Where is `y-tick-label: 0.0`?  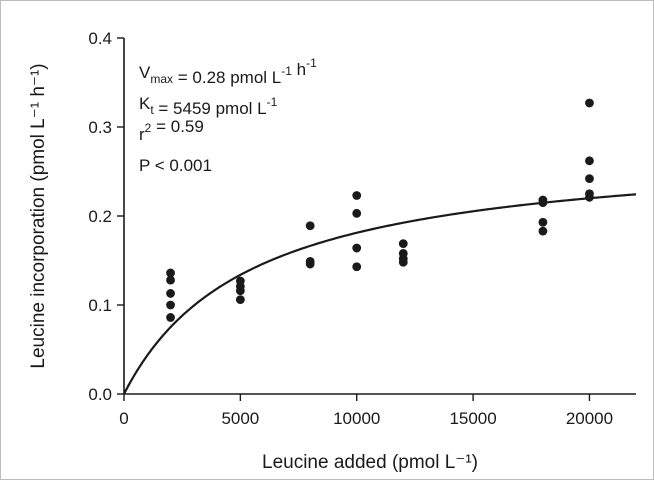 y-tick-label: 0.0 is located at coordinates (100, 394).